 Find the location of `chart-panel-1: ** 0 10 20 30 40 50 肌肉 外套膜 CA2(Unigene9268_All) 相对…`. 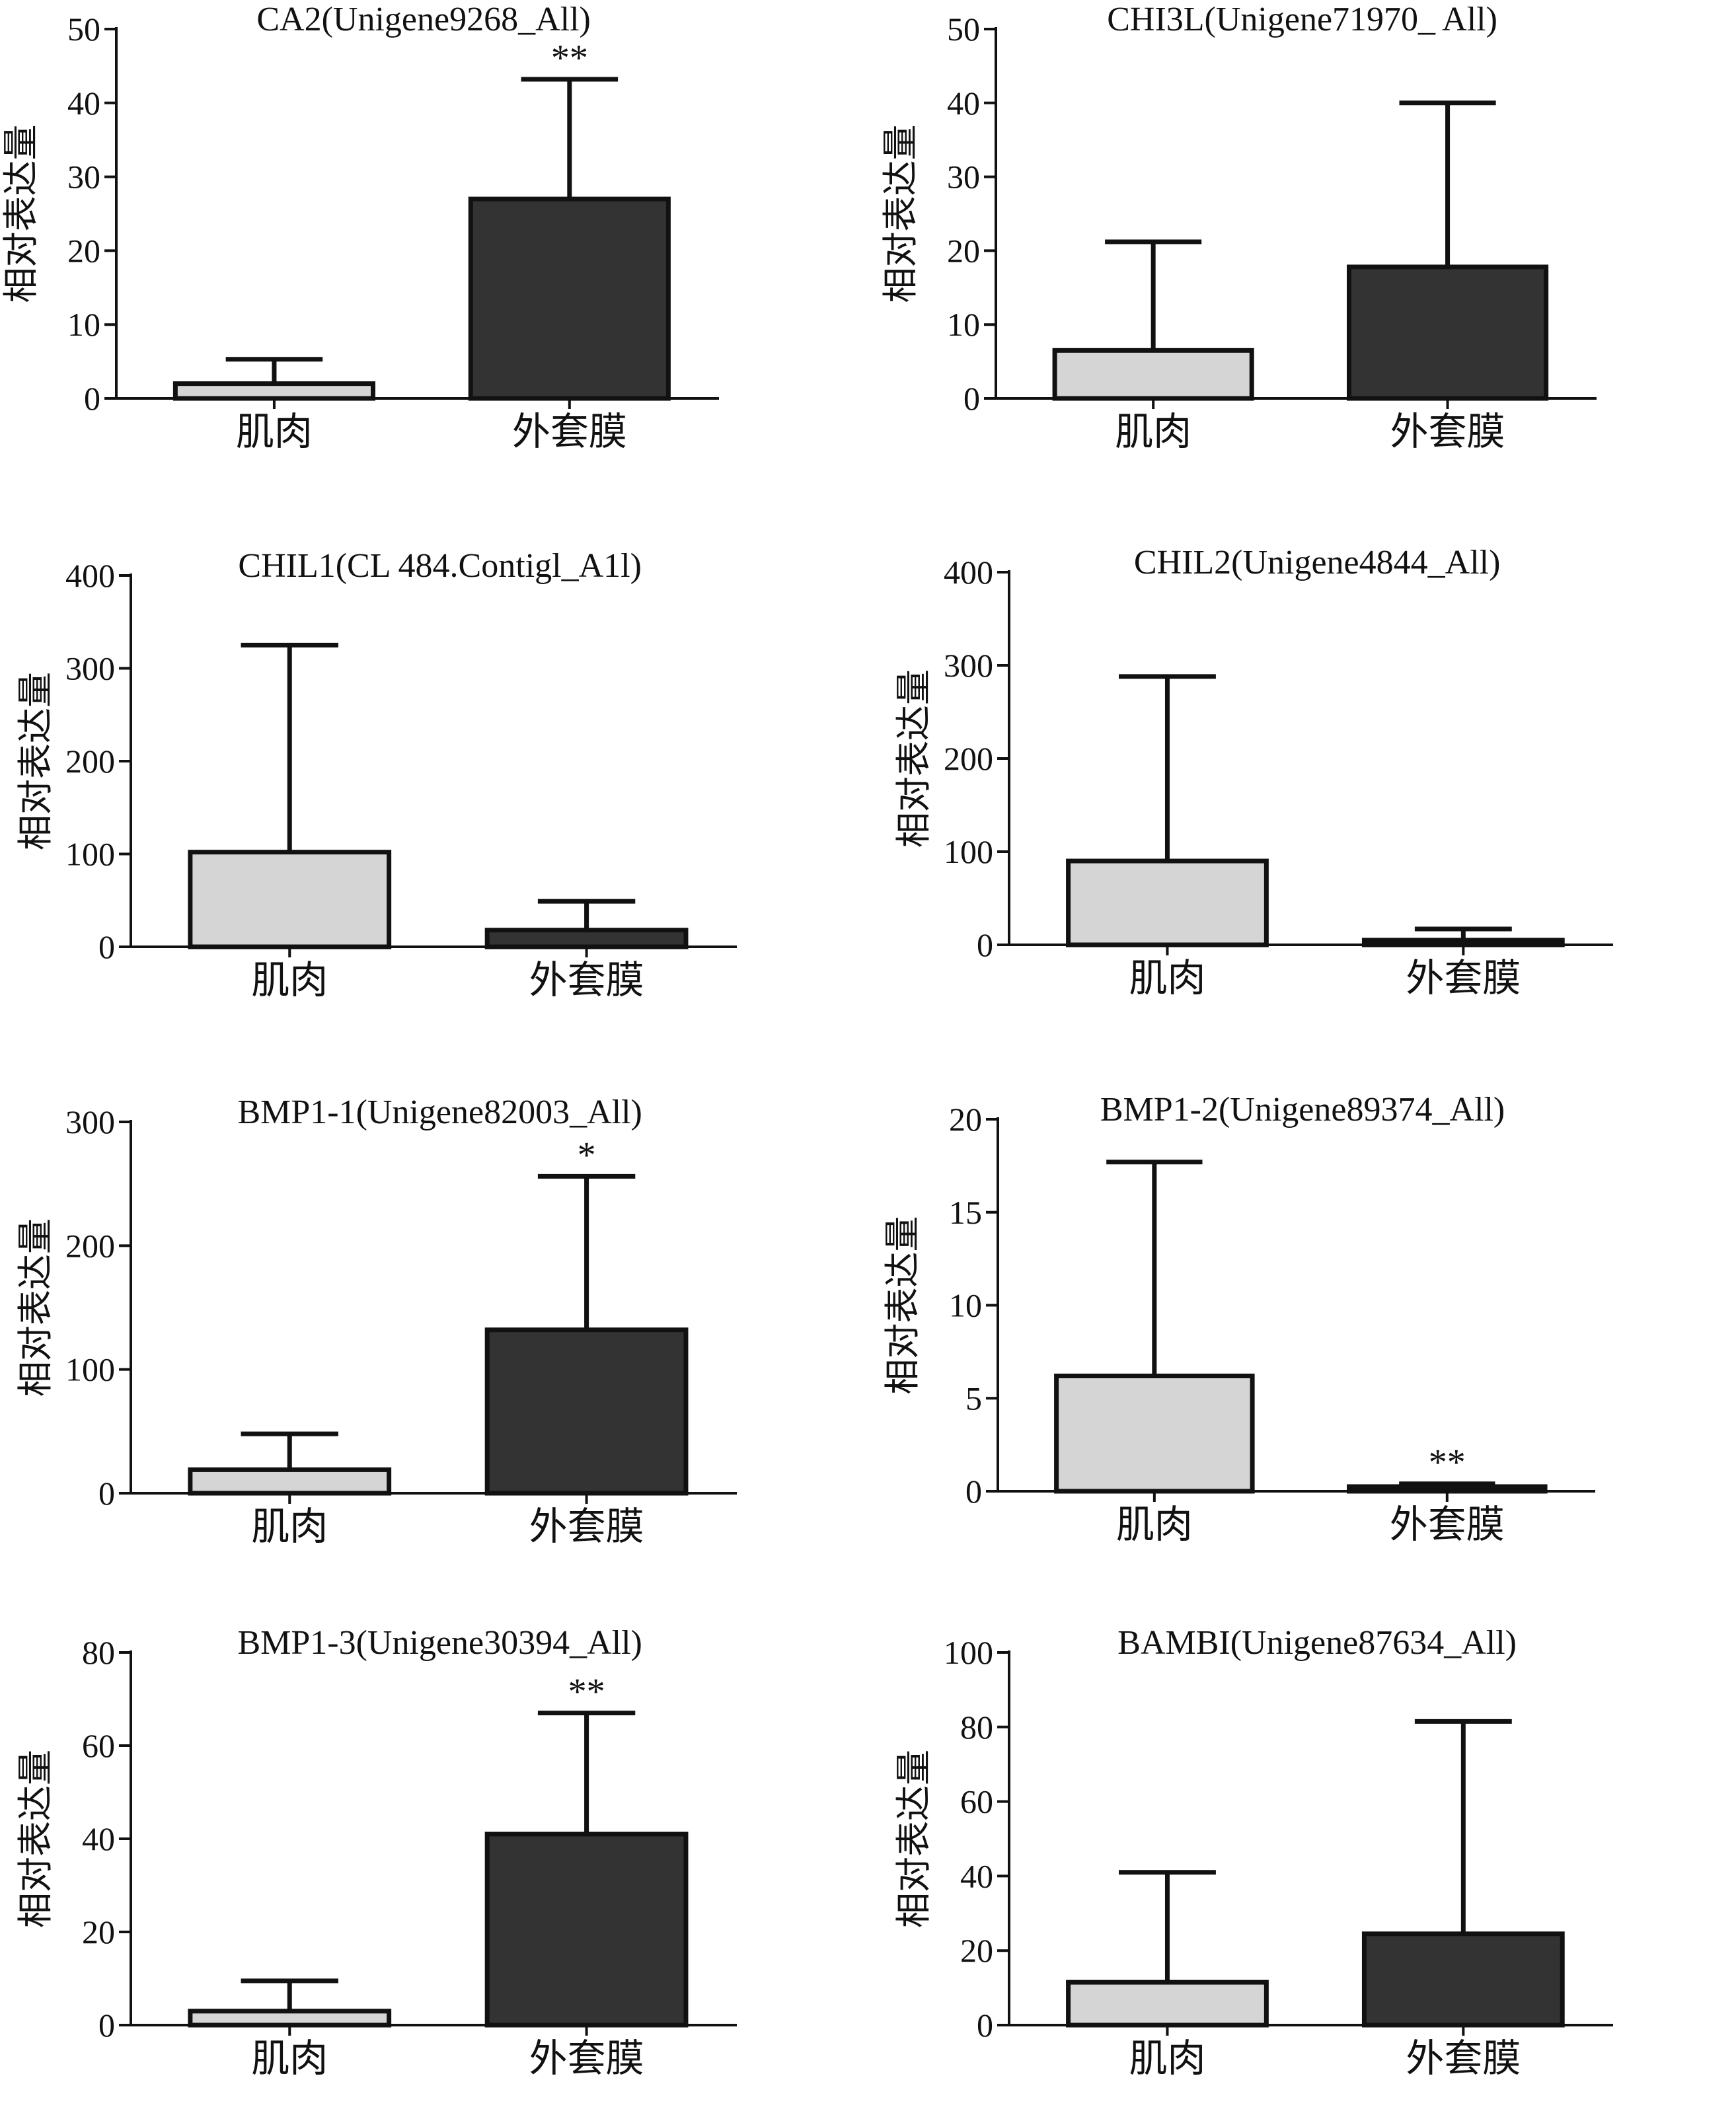

chart-panel-1: ** 0 10 20 30 40 50 肌肉 外套膜 CA2(Unigene9268_All) 相对… is located at coordinates (359, 228).